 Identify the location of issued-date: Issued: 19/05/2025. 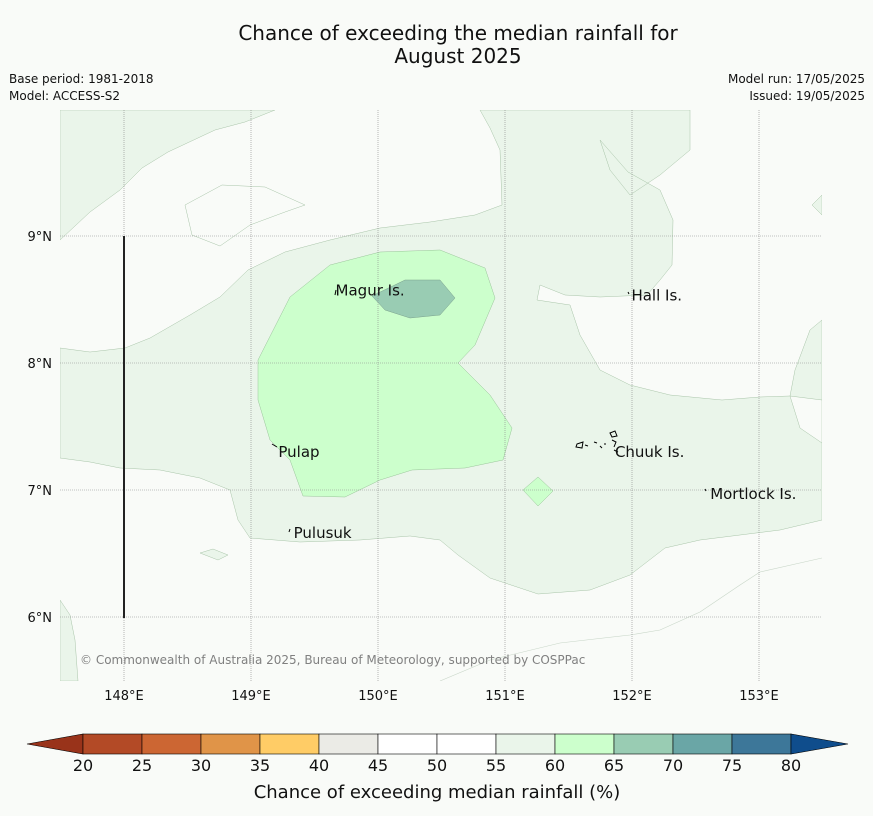
(807, 96).